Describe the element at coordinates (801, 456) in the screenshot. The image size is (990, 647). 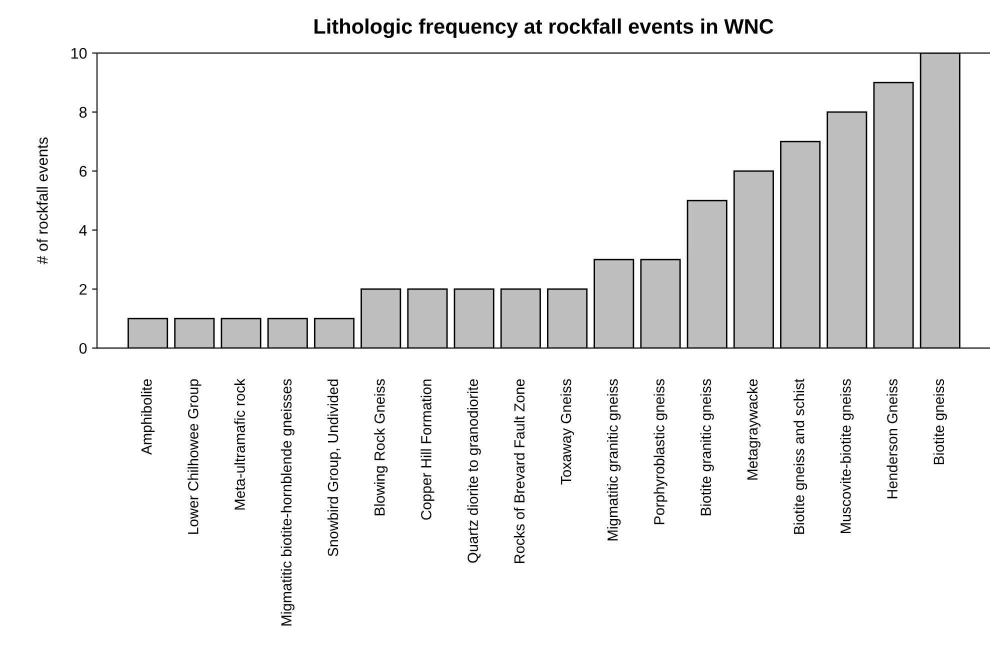
I see `x-tick-label: Biotite gneiss and schist` at that location.